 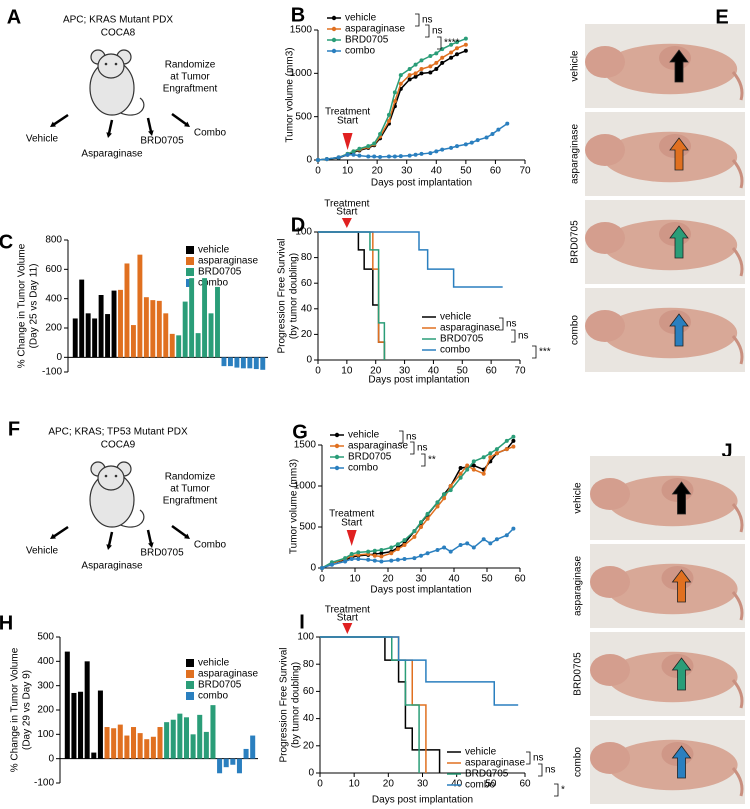 What do you see at coordinates (575, 66) in the screenshot?
I see `photo-label: vehicle` at bounding box center [575, 66].